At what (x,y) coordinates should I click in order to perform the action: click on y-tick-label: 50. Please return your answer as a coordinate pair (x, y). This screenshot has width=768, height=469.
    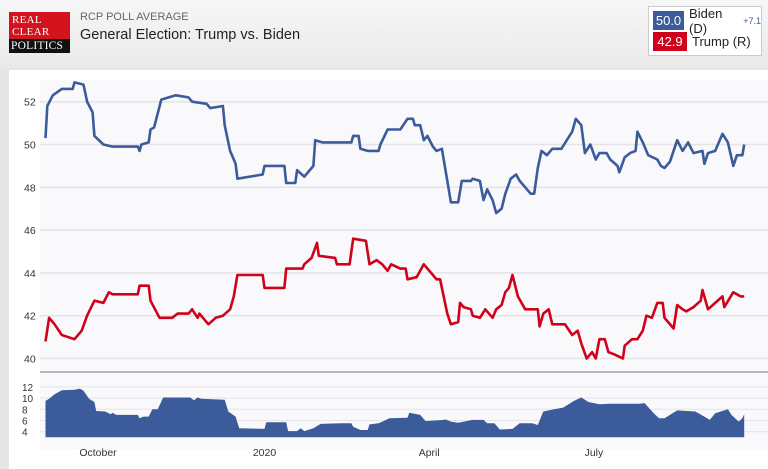
    Looking at the image, I should click on (30, 146).